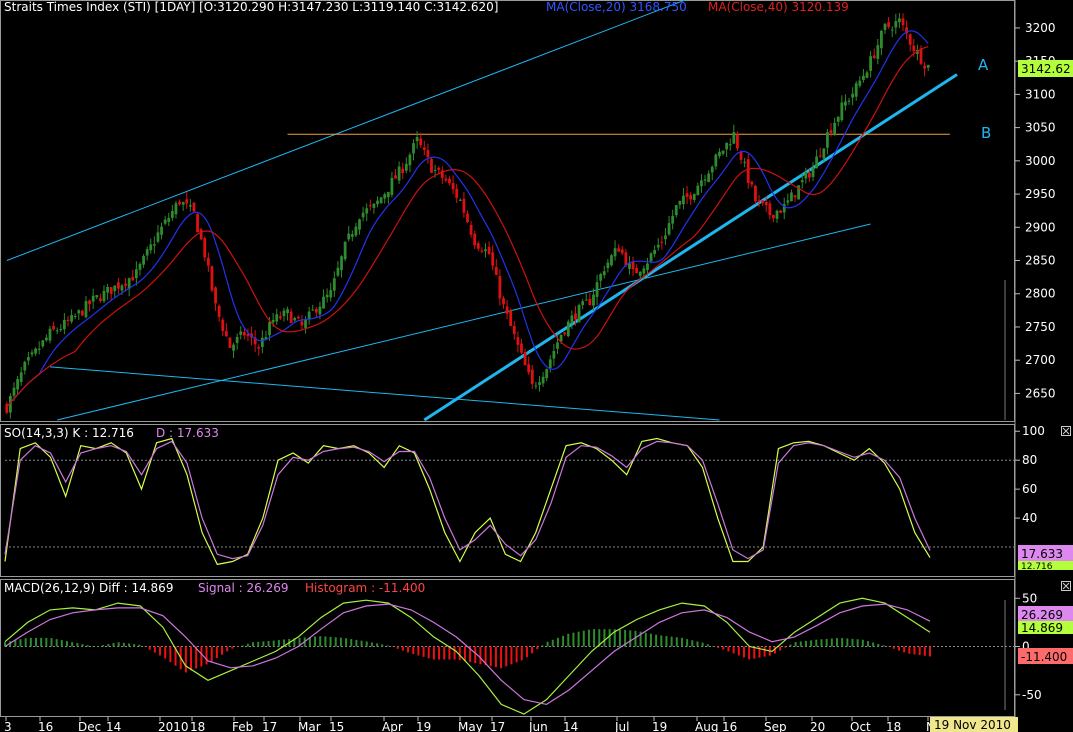 The width and height of the screenshot is (1073, 732). Describe the element at coordinates (392, 726) in the screenshot. I see `x-tick-label: Apr` at that location.